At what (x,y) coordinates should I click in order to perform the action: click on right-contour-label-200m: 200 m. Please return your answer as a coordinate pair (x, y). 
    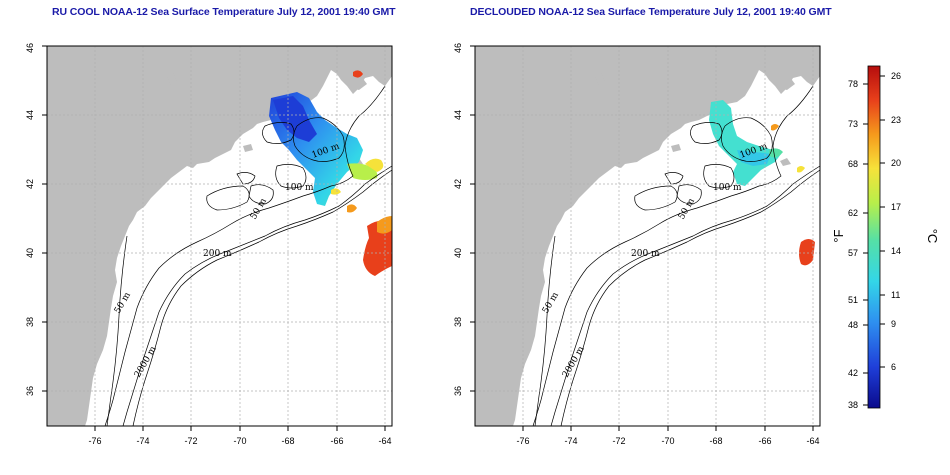
    Looking at the image, I should click on (645, 254).